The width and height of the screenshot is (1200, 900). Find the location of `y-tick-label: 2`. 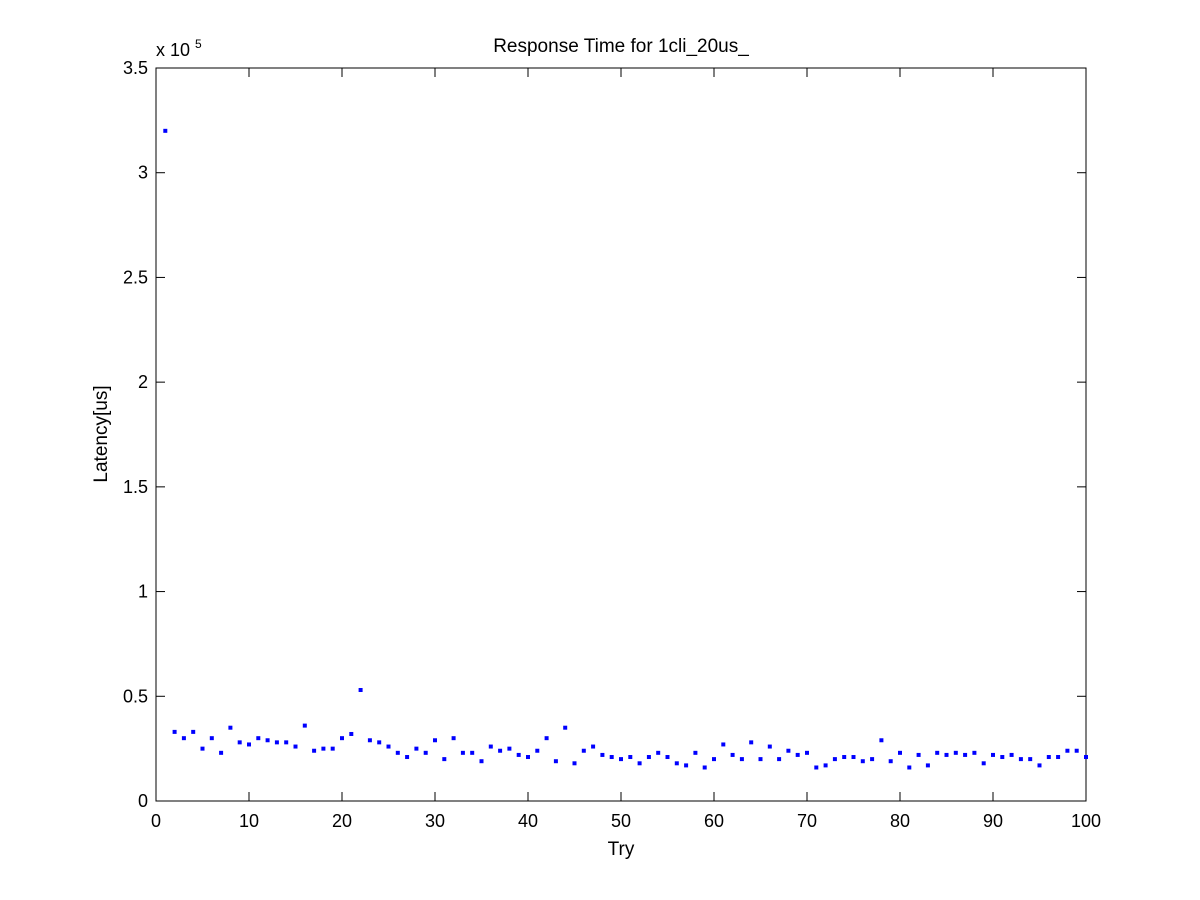

y-tick-label: 2 is located at coordinates (143, 382).